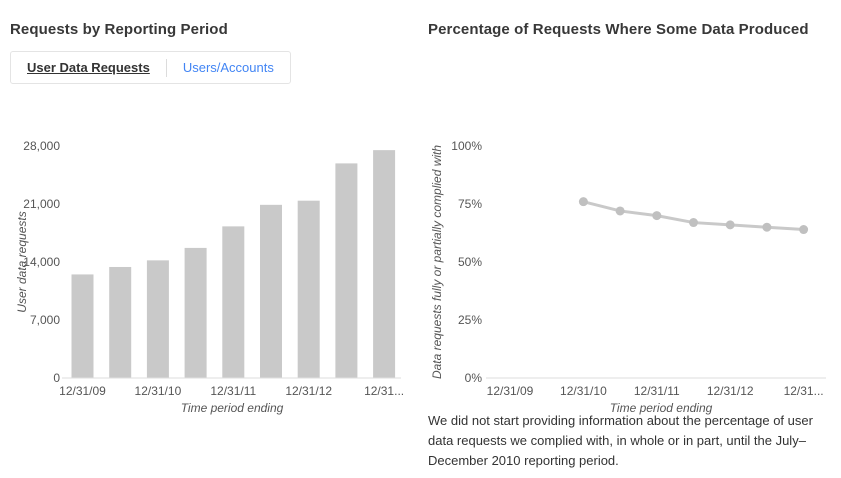  What do you see at coordinates (41, 146) in the screenshot?
I see `y-tick-label: 28,000` at bounding box center [41, 146].